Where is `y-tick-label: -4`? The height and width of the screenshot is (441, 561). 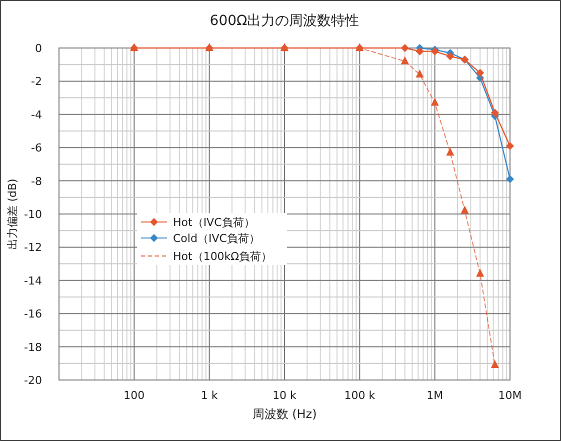 y-tick-label: -4 is located at coordinates (36, 115).